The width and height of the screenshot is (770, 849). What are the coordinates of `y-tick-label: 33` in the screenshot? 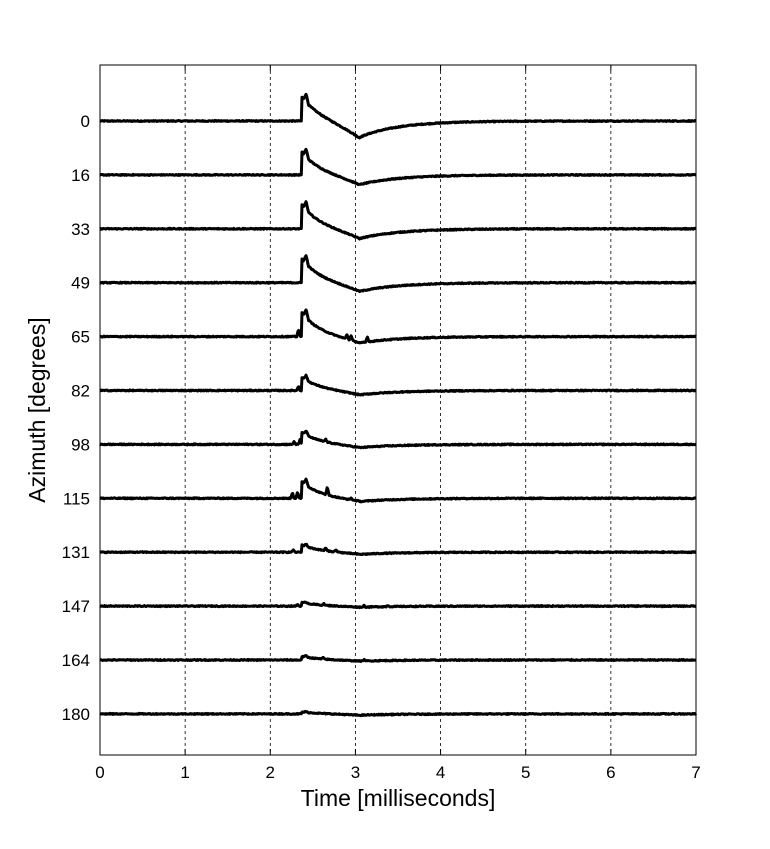 It's located at (80, 229).